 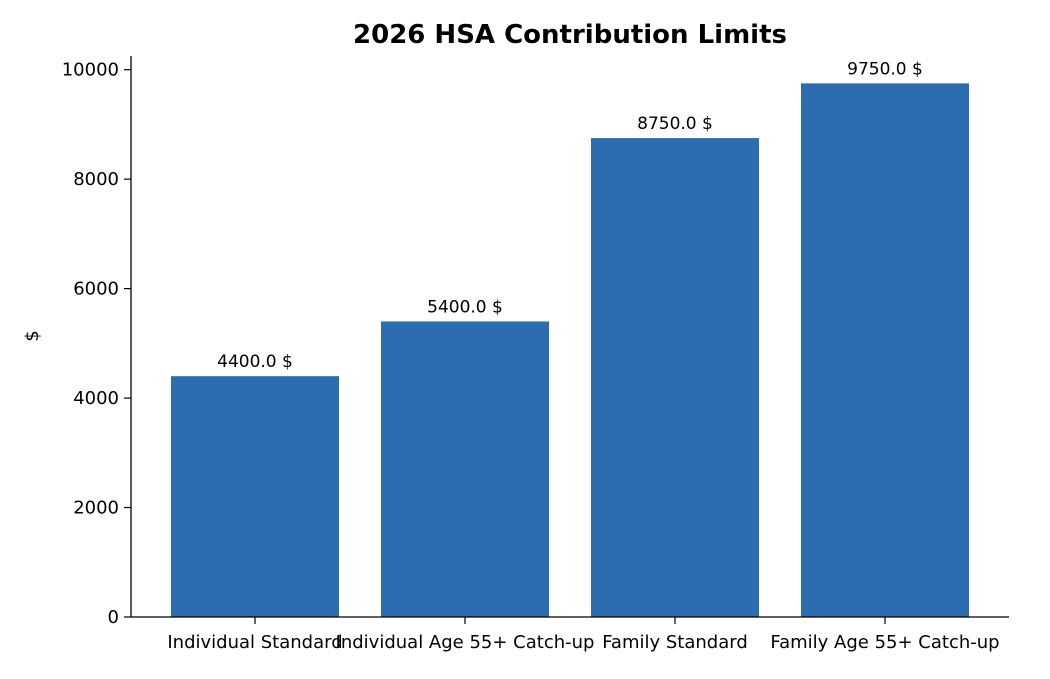 I want to click on y-axis-label: $, so click(x=32, y=335).